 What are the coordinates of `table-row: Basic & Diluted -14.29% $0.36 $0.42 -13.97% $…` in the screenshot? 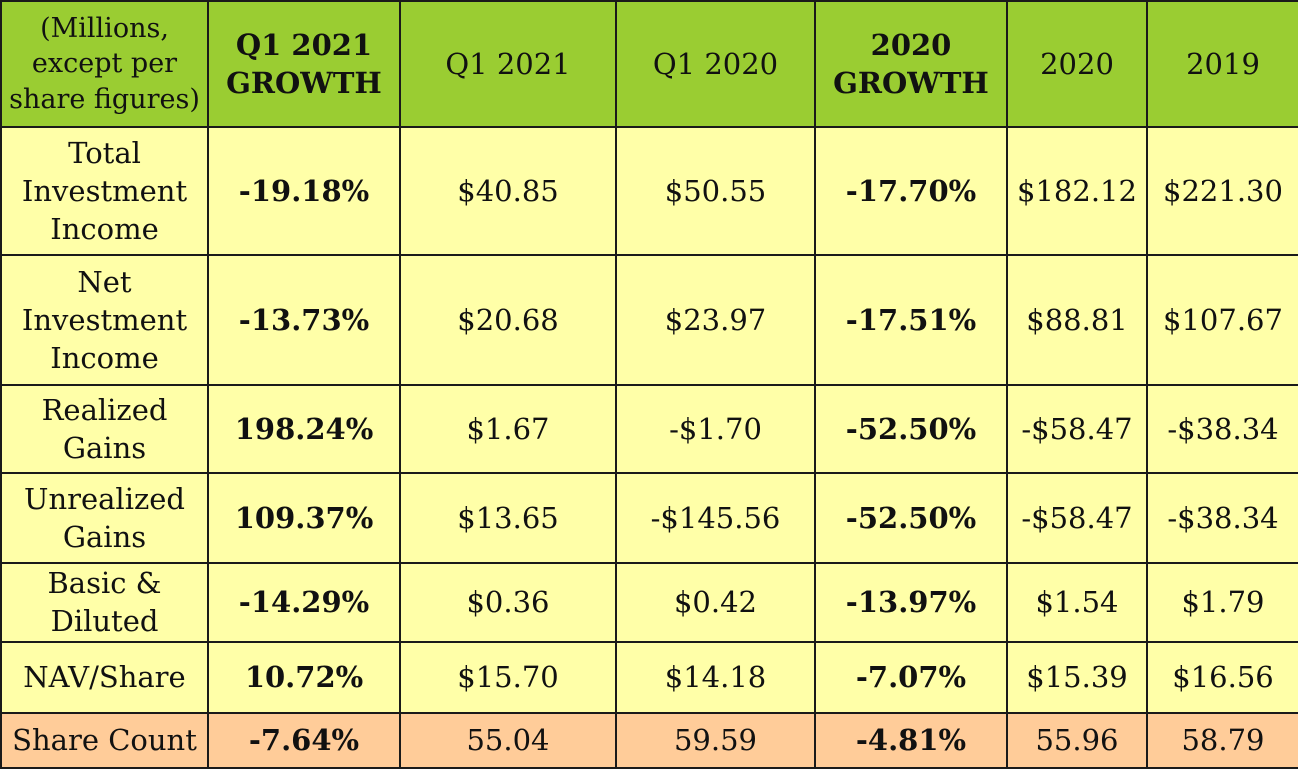 It's located at (649, 602).